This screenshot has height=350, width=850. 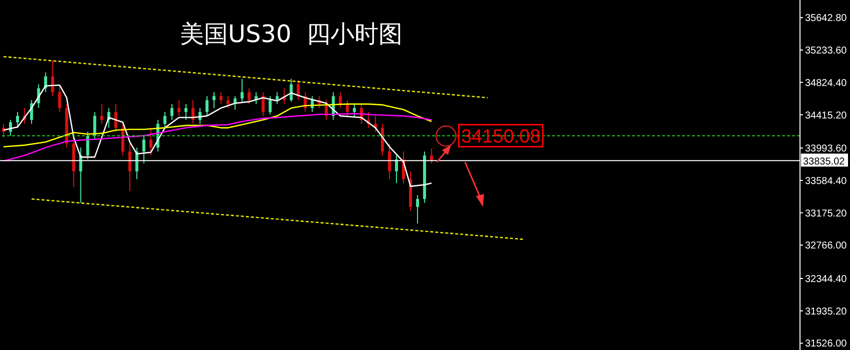 What do you see at coordinates (826, 344) in the screenshot?
I see `y-tick-label: 31526.00` at bounding box center [826, 344].